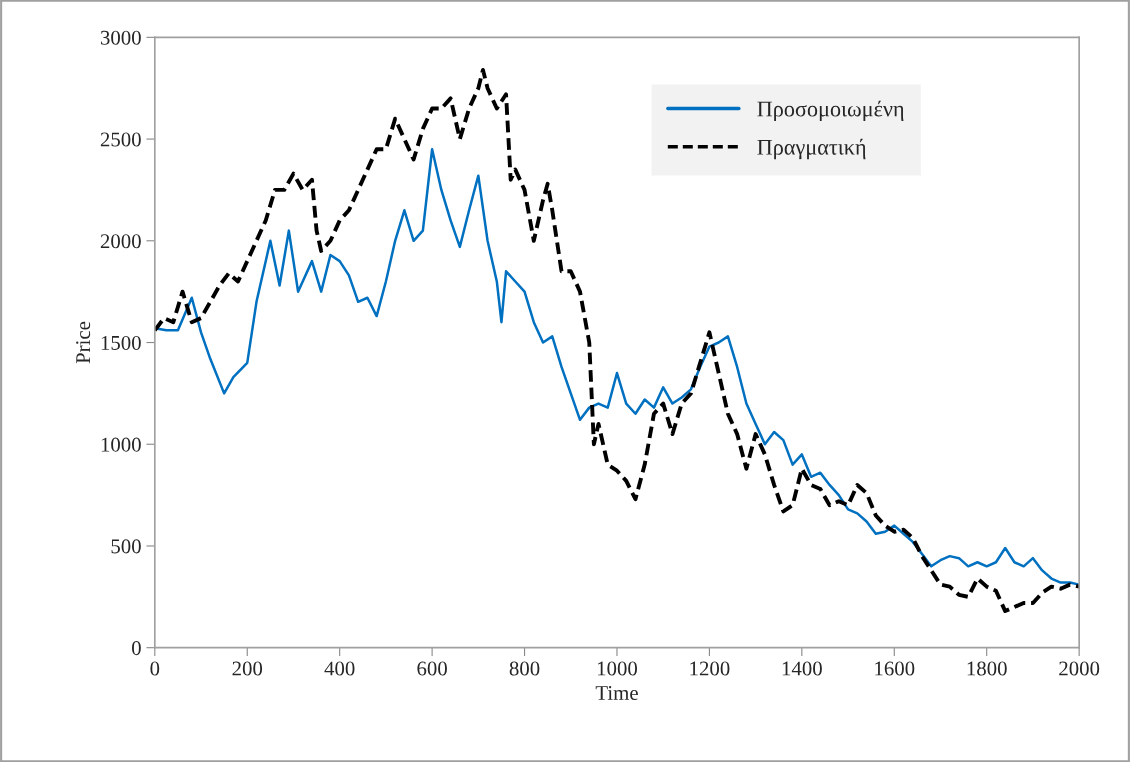 The width and height of the screenshot is (1130, 762). What do you see at coordinates (120, 37) in the screenshot?
I see `y-tick-label: 3000` at bounding box center [120, 37].